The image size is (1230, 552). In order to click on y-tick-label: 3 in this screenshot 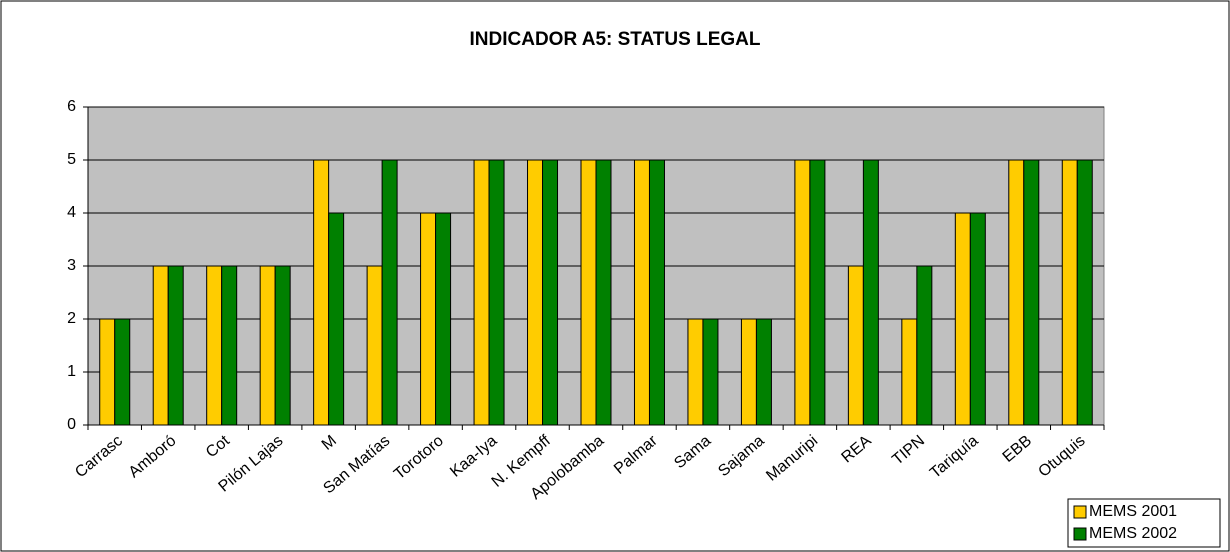, I will do `click(71, 265)`.